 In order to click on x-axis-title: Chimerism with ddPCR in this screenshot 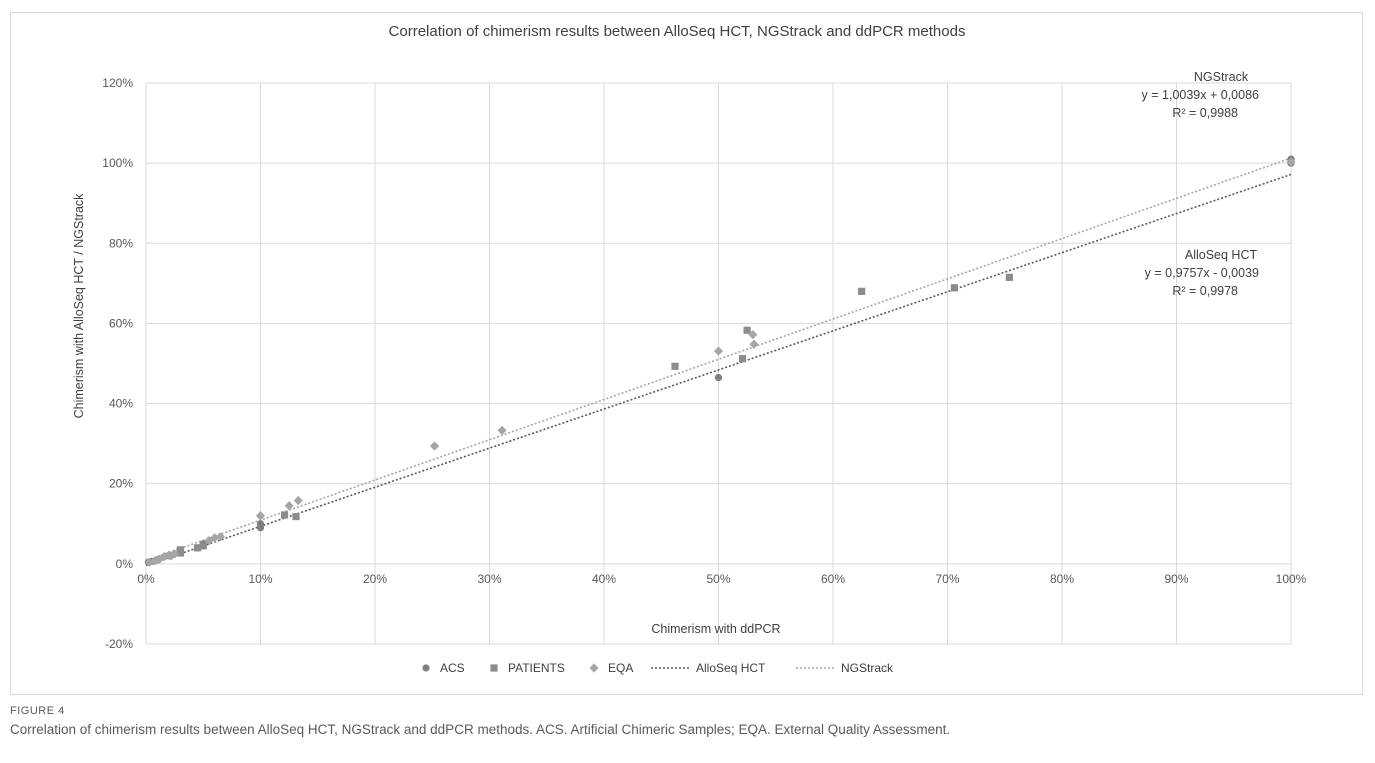, I will do `click(715, 629)`.